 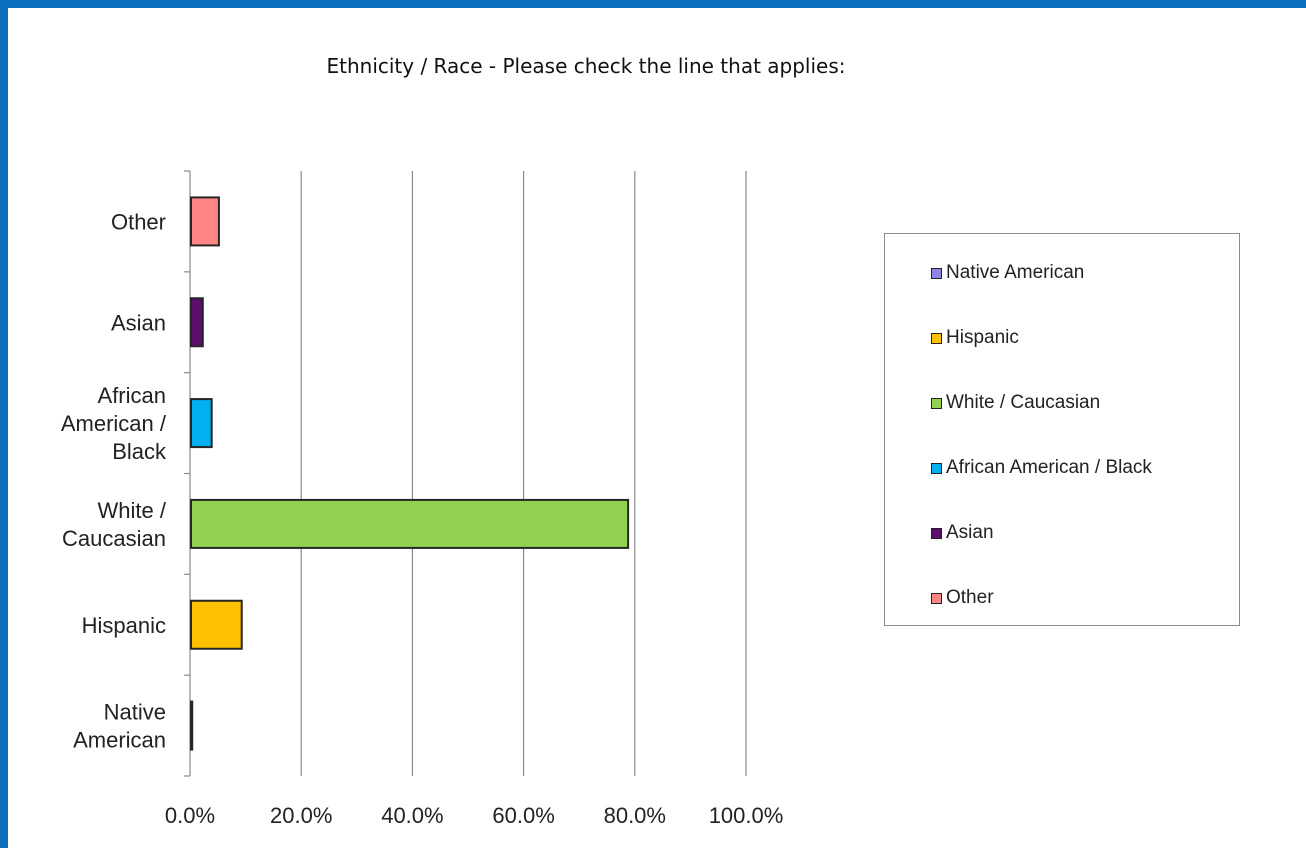 What do you see at coordinates (746, 815) in the screenshot?
I see `x-tick-label: 100.0%` at bounding box center [746, 815].